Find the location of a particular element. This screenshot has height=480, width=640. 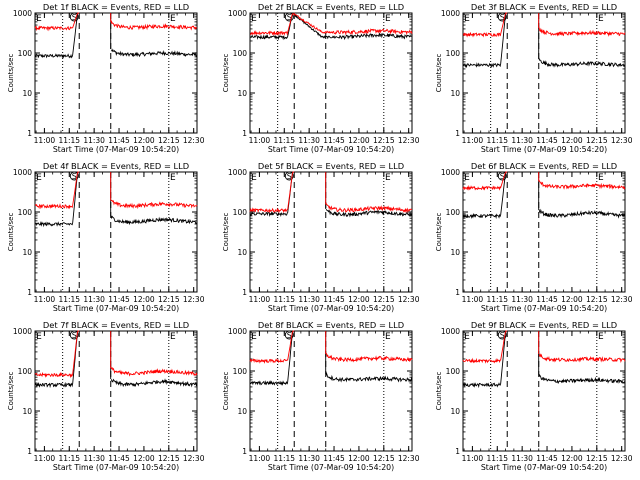

panel-title: Det 6f BLACK = Events, RED = LLD is located at coordinates (544, 166).